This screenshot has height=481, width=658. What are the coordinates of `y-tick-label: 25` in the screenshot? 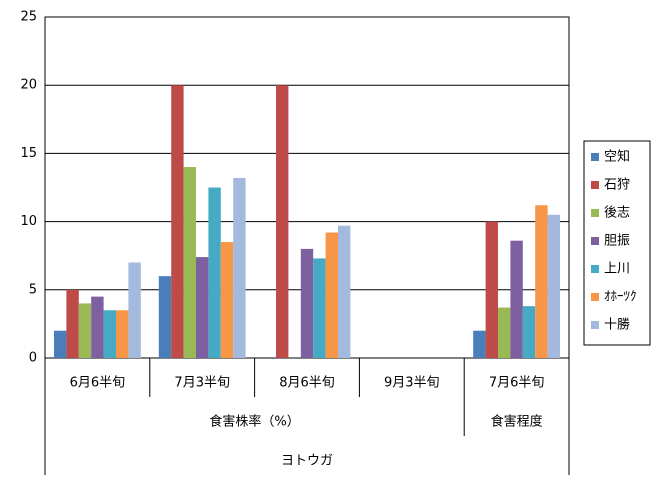 It's located at (28, 17).